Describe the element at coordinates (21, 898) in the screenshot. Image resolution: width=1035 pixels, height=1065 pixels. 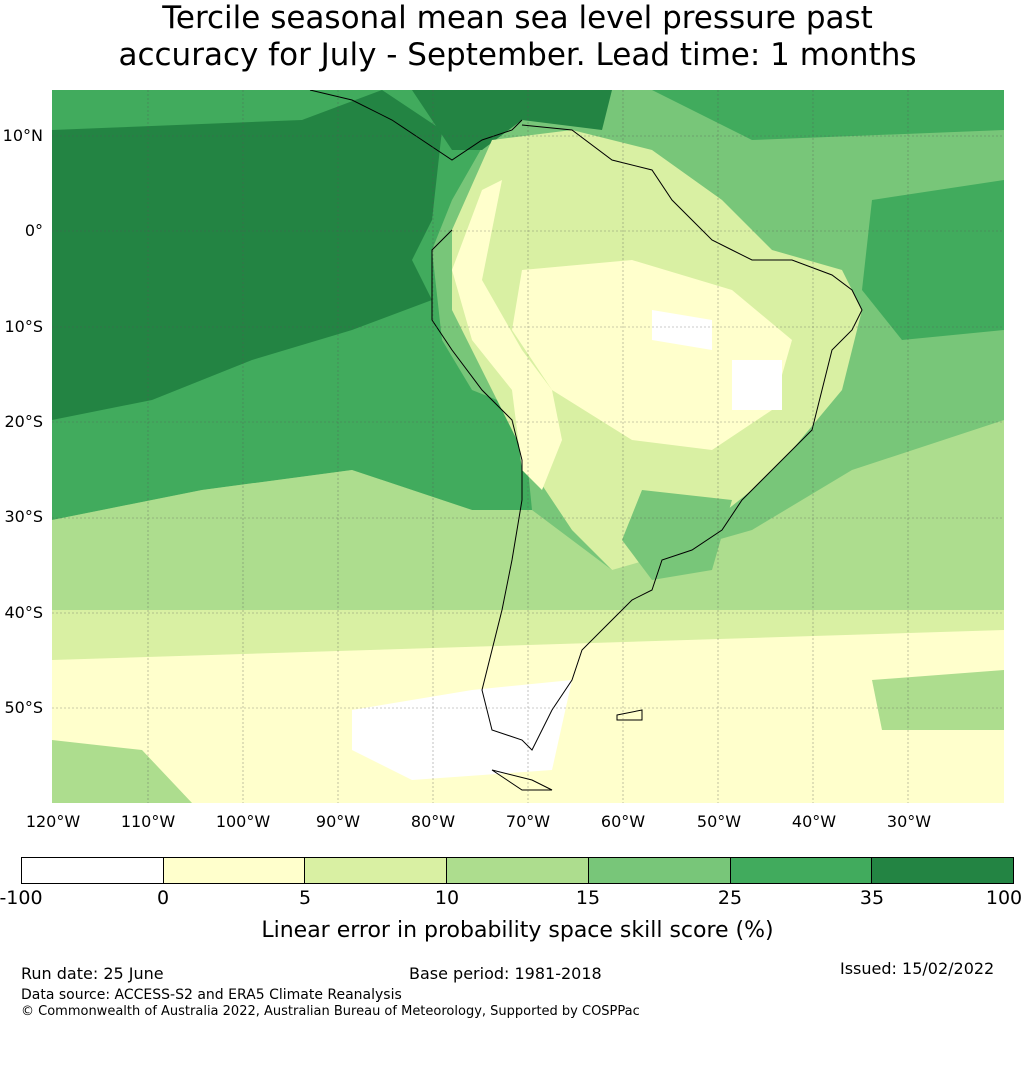
I see `colorbar-tick: -100` at that location.